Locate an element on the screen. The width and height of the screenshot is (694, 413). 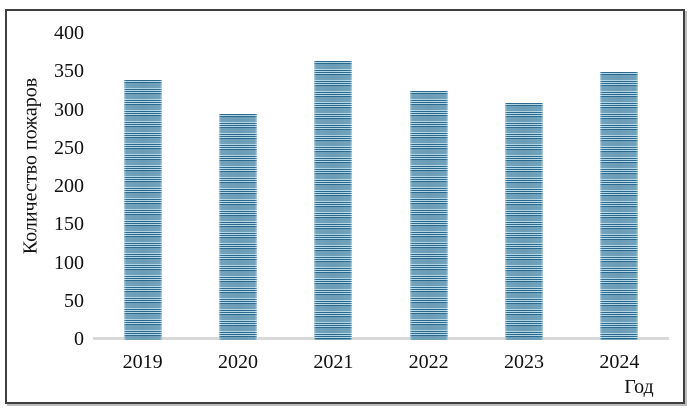
bar-2019 is located at coordinates (142, 209).